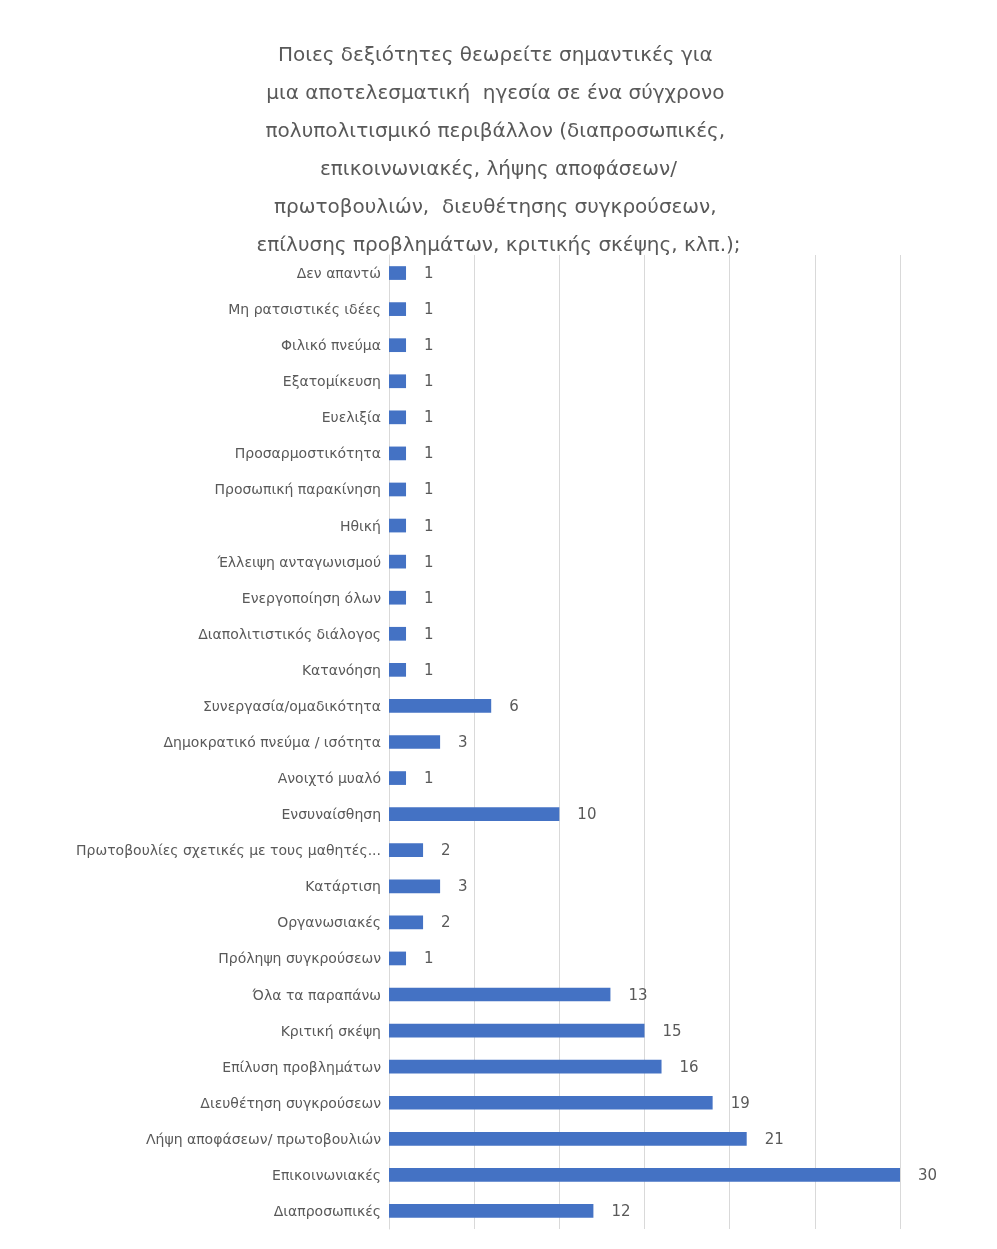 The width and height of the screenshot is (997, 1249). Describe the element at coordinates (341, 669) in the screenshot. I see `y-tick-label: Κατανόηση` at that location.